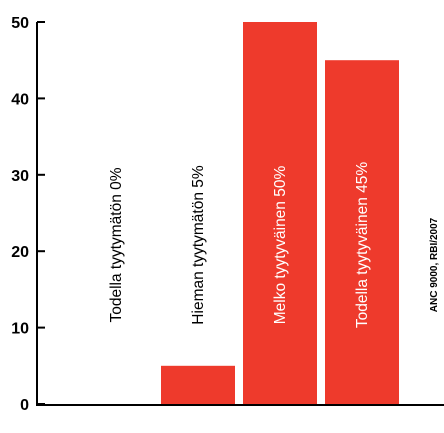 The height and width of the screenshot is (433, 444). I want to click on y-tick-label: 30, so click(20, 176).